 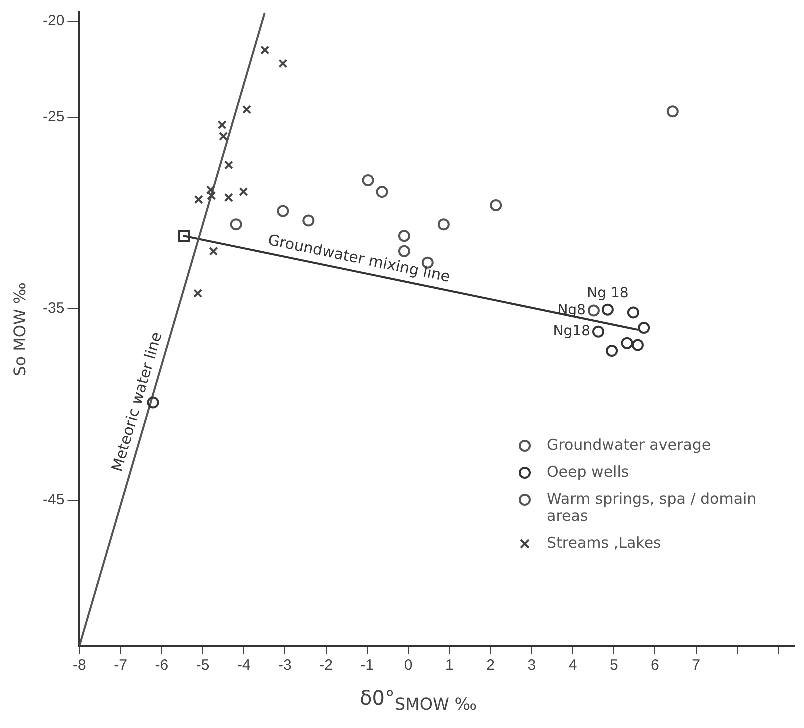 What do you see at coordinates (244, 665) in the screenshot?
I see `x-tick-label: -4` at bounding box center [244, 665].